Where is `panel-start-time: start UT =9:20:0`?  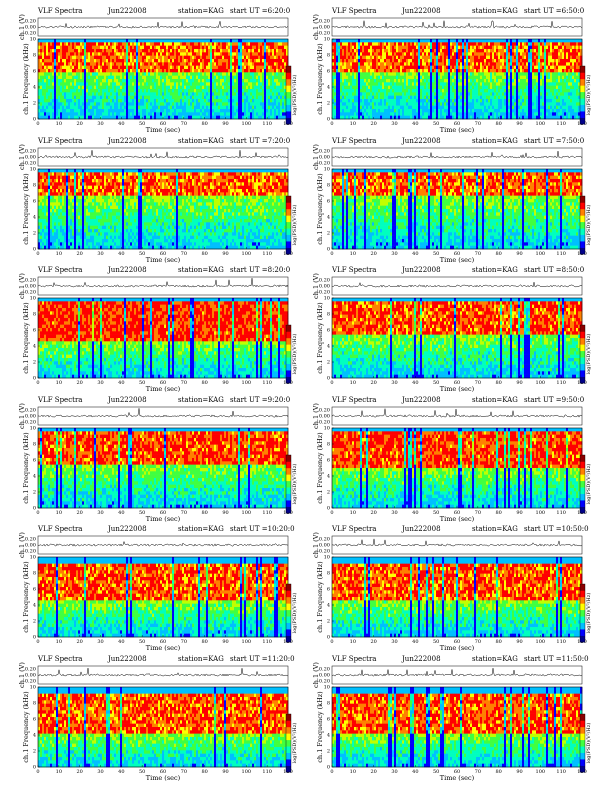
panel-start-time: start UT =9:20:0 is located at coordinates (260, 400).